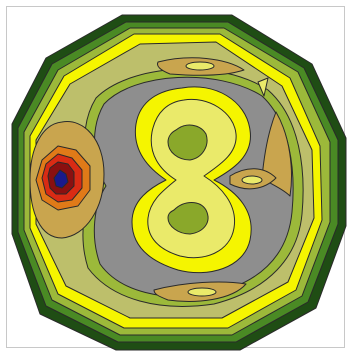 This screenshot has width=353, height=356. I want to click on contour-core-upper, so click(187, 142).